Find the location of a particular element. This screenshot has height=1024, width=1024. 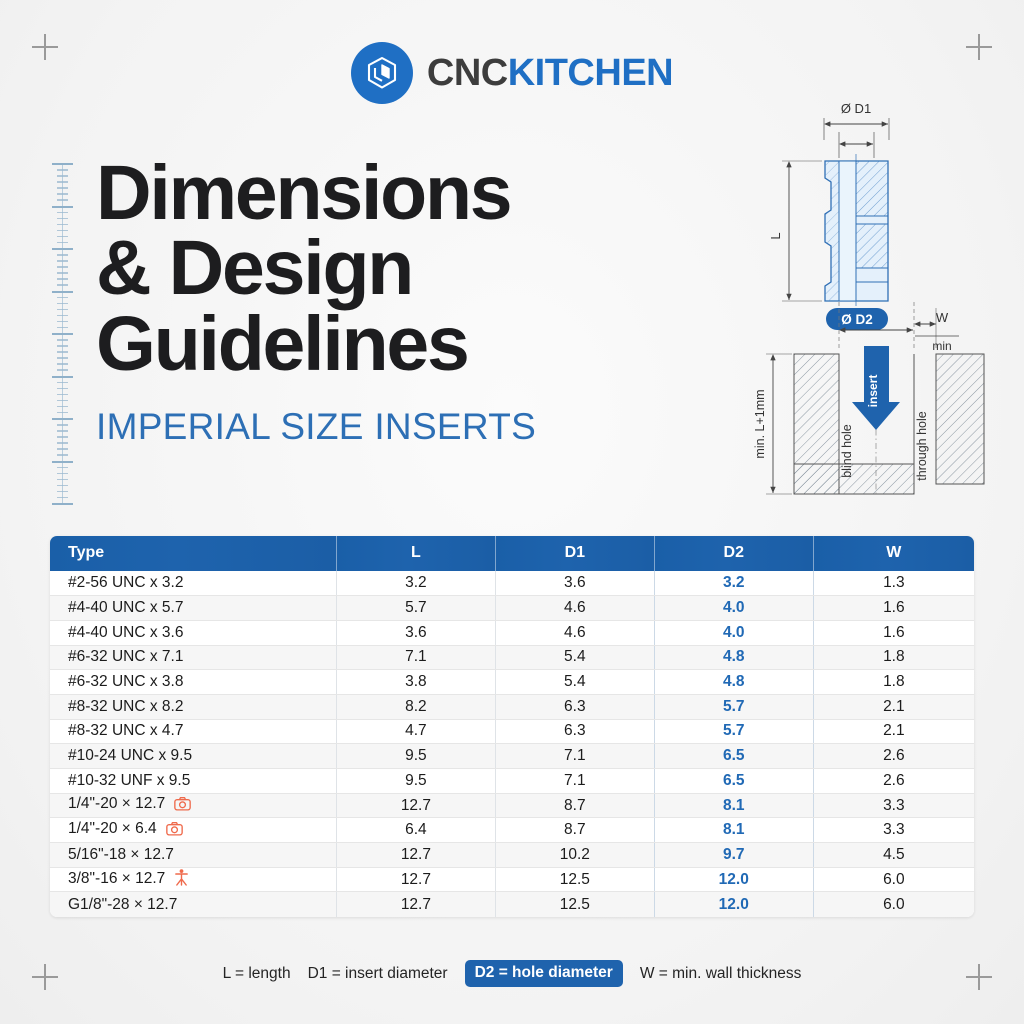

diagram-label-l: L is located at coordinates (775, 235).